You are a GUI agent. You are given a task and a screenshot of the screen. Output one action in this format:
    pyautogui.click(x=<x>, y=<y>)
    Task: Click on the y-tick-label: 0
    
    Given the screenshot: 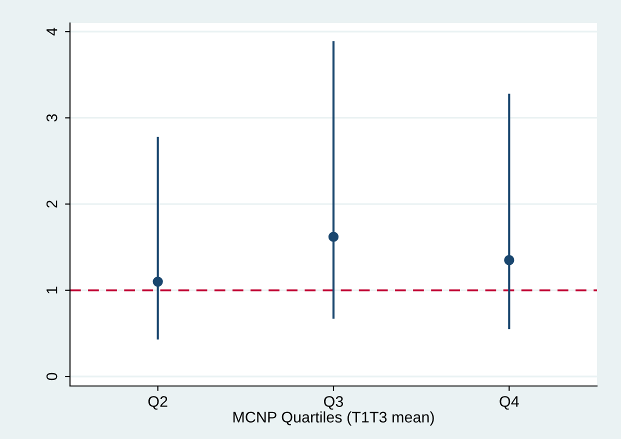 What is the action you would take?
    pyautogui.click(x=52, y=376)
    